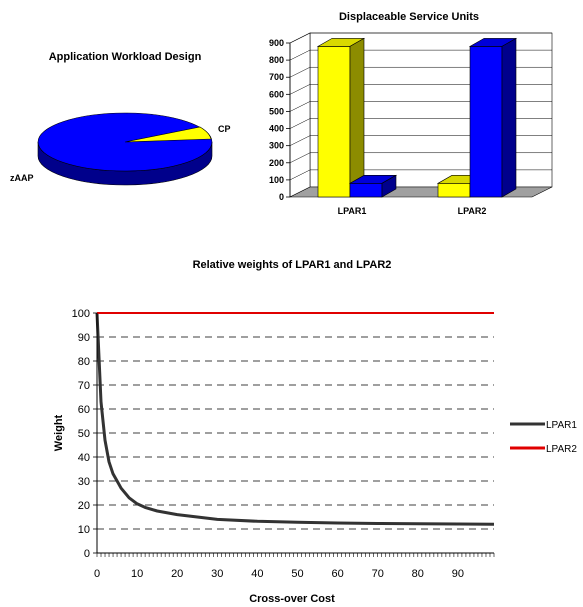  What do you see at coordinates (224, 129) in the screenshot?
I see `pie-label-cp: CP` at bounding box center [224, 129].